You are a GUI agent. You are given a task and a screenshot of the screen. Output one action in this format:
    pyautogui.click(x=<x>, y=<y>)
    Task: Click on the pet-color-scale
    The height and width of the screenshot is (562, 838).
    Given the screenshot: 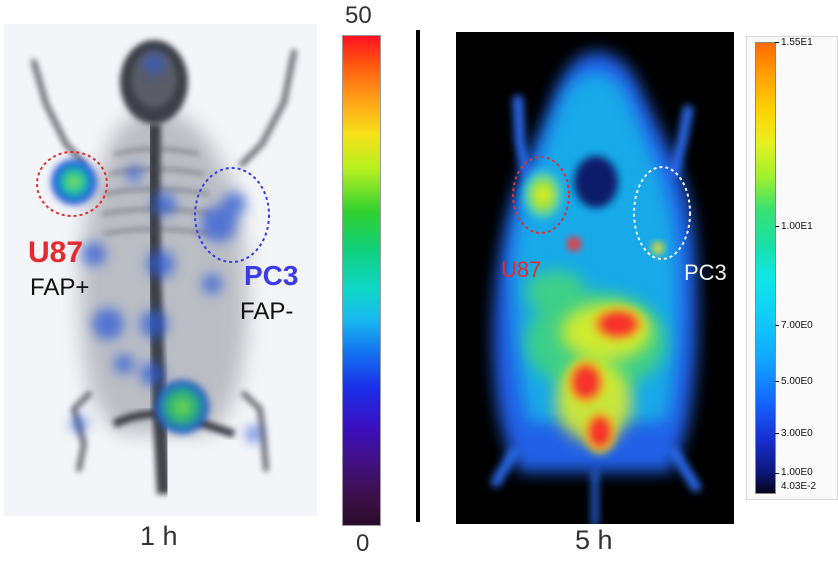 What is the action you would take?
    pyautogui.click(x=361, y=280)
    